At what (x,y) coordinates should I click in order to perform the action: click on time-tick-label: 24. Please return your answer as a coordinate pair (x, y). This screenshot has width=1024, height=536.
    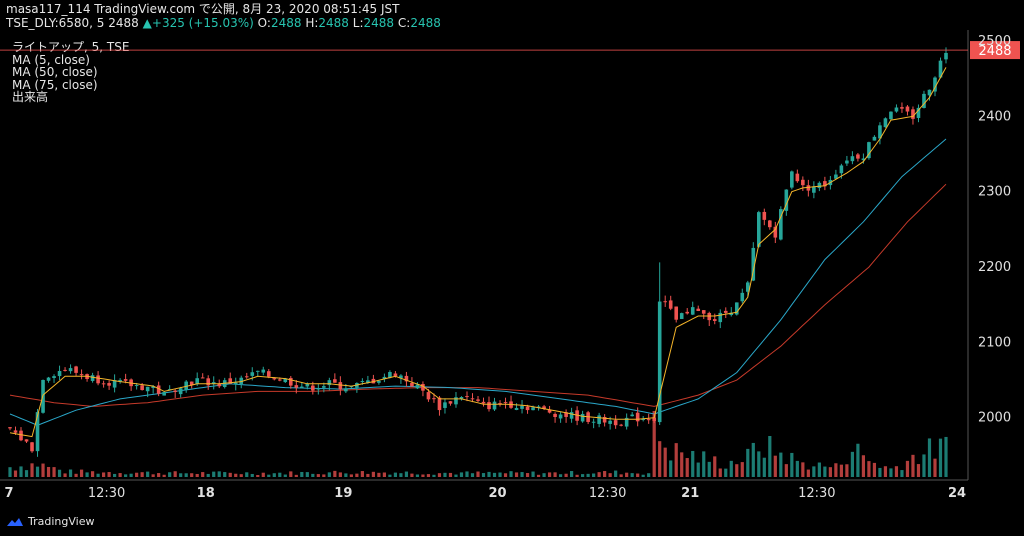
    Looking at the image, I should click on (957, 493).